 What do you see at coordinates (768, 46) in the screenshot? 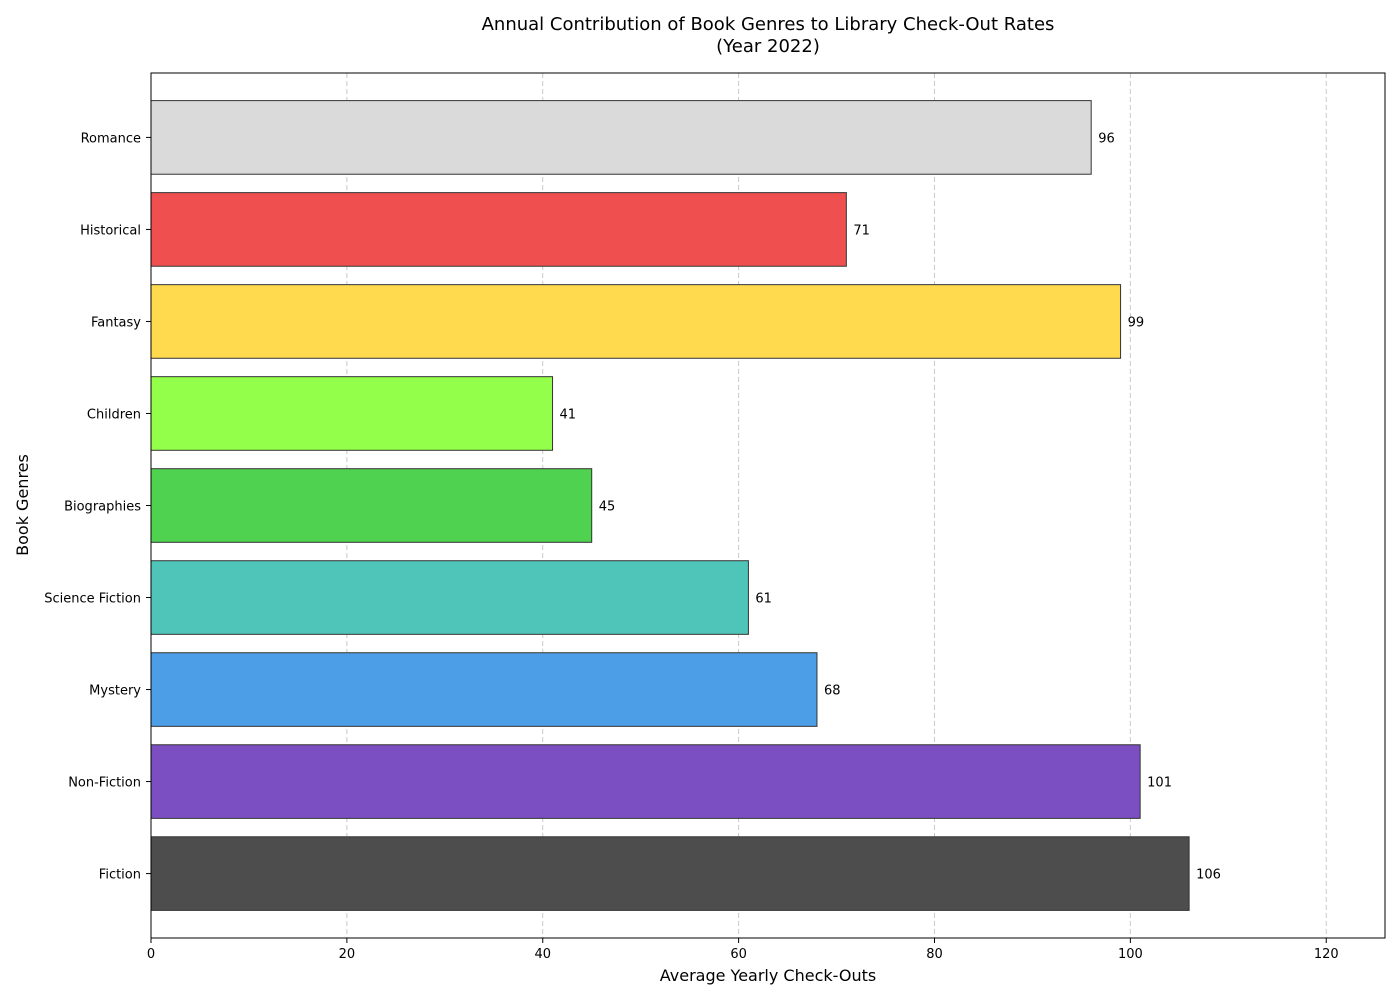
I see `chart-subtitle: (Year 2022)` at bounding box center [768, 46].